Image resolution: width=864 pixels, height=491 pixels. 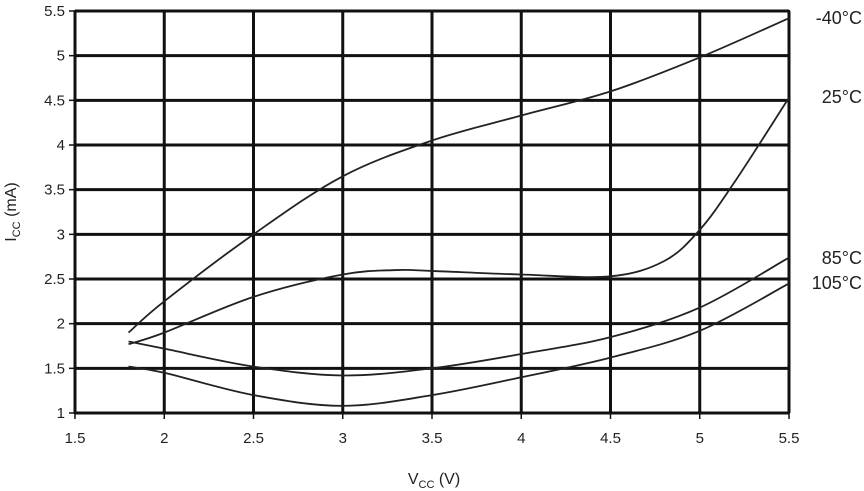 I want to click on x-tick-label-5: 4, so click(x=521, y=438).